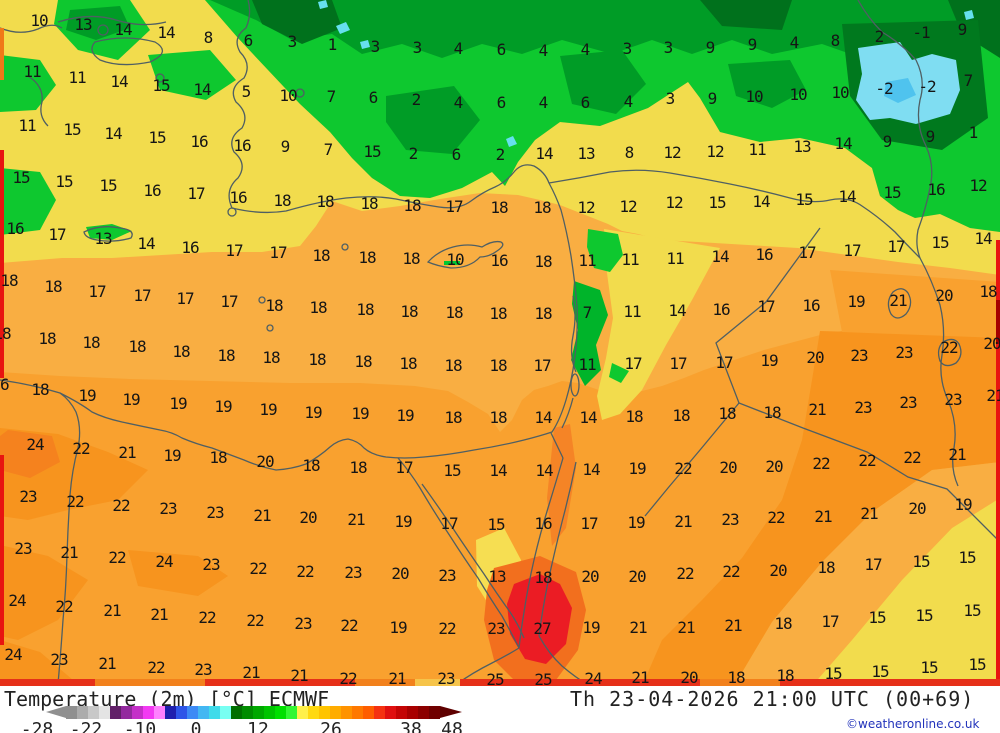 This screenshot has width=1000, height=733. I want to click on edge-strip-left-top, so click(2, 54).